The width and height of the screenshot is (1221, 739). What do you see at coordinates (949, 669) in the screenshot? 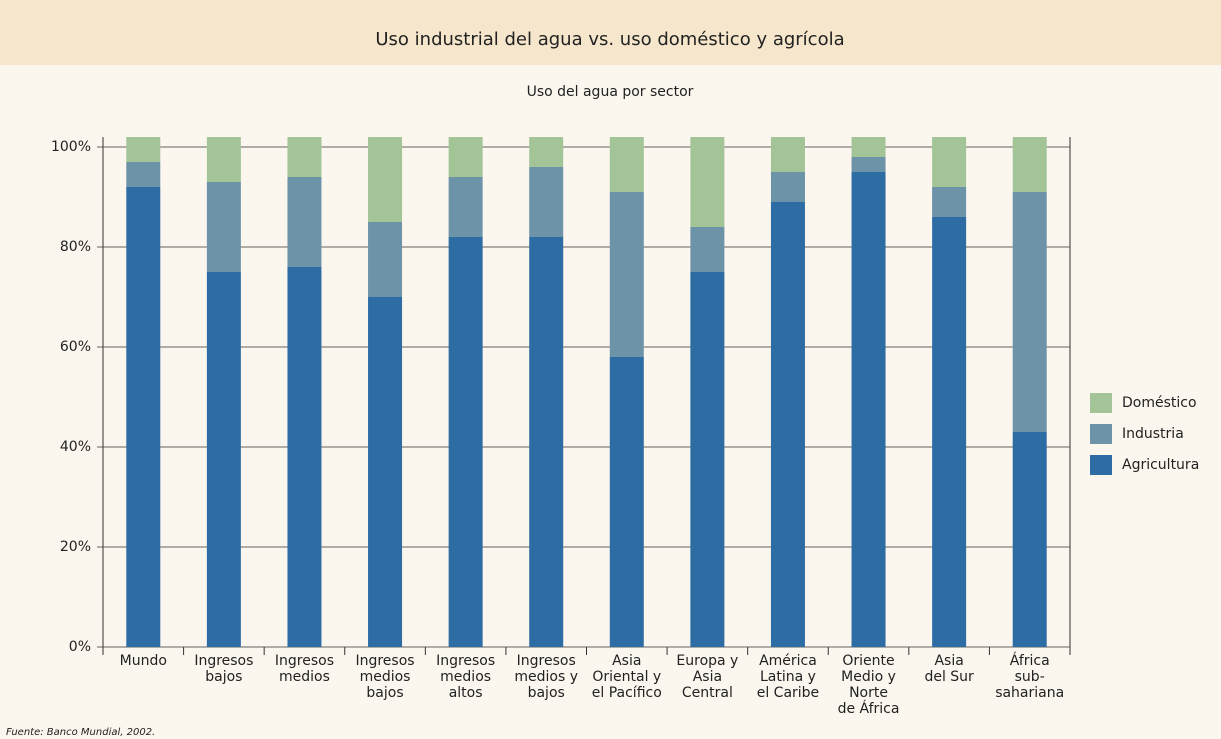
I see `x-tick-label: Asia del Sur` at bounding box center [949, 669].